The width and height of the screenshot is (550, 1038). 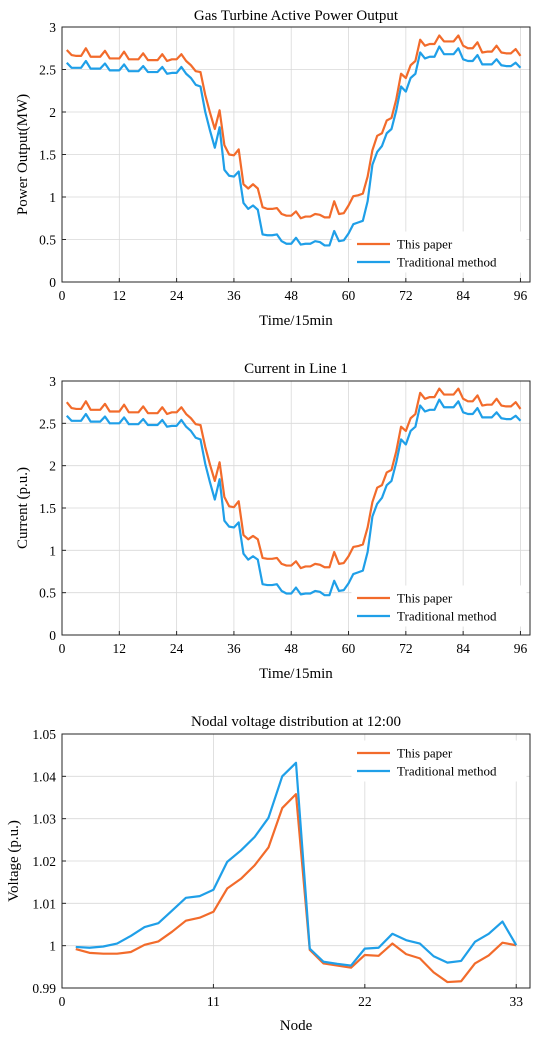 I want to click on y-tick-label: 1.03, so click(x=44, y=819).